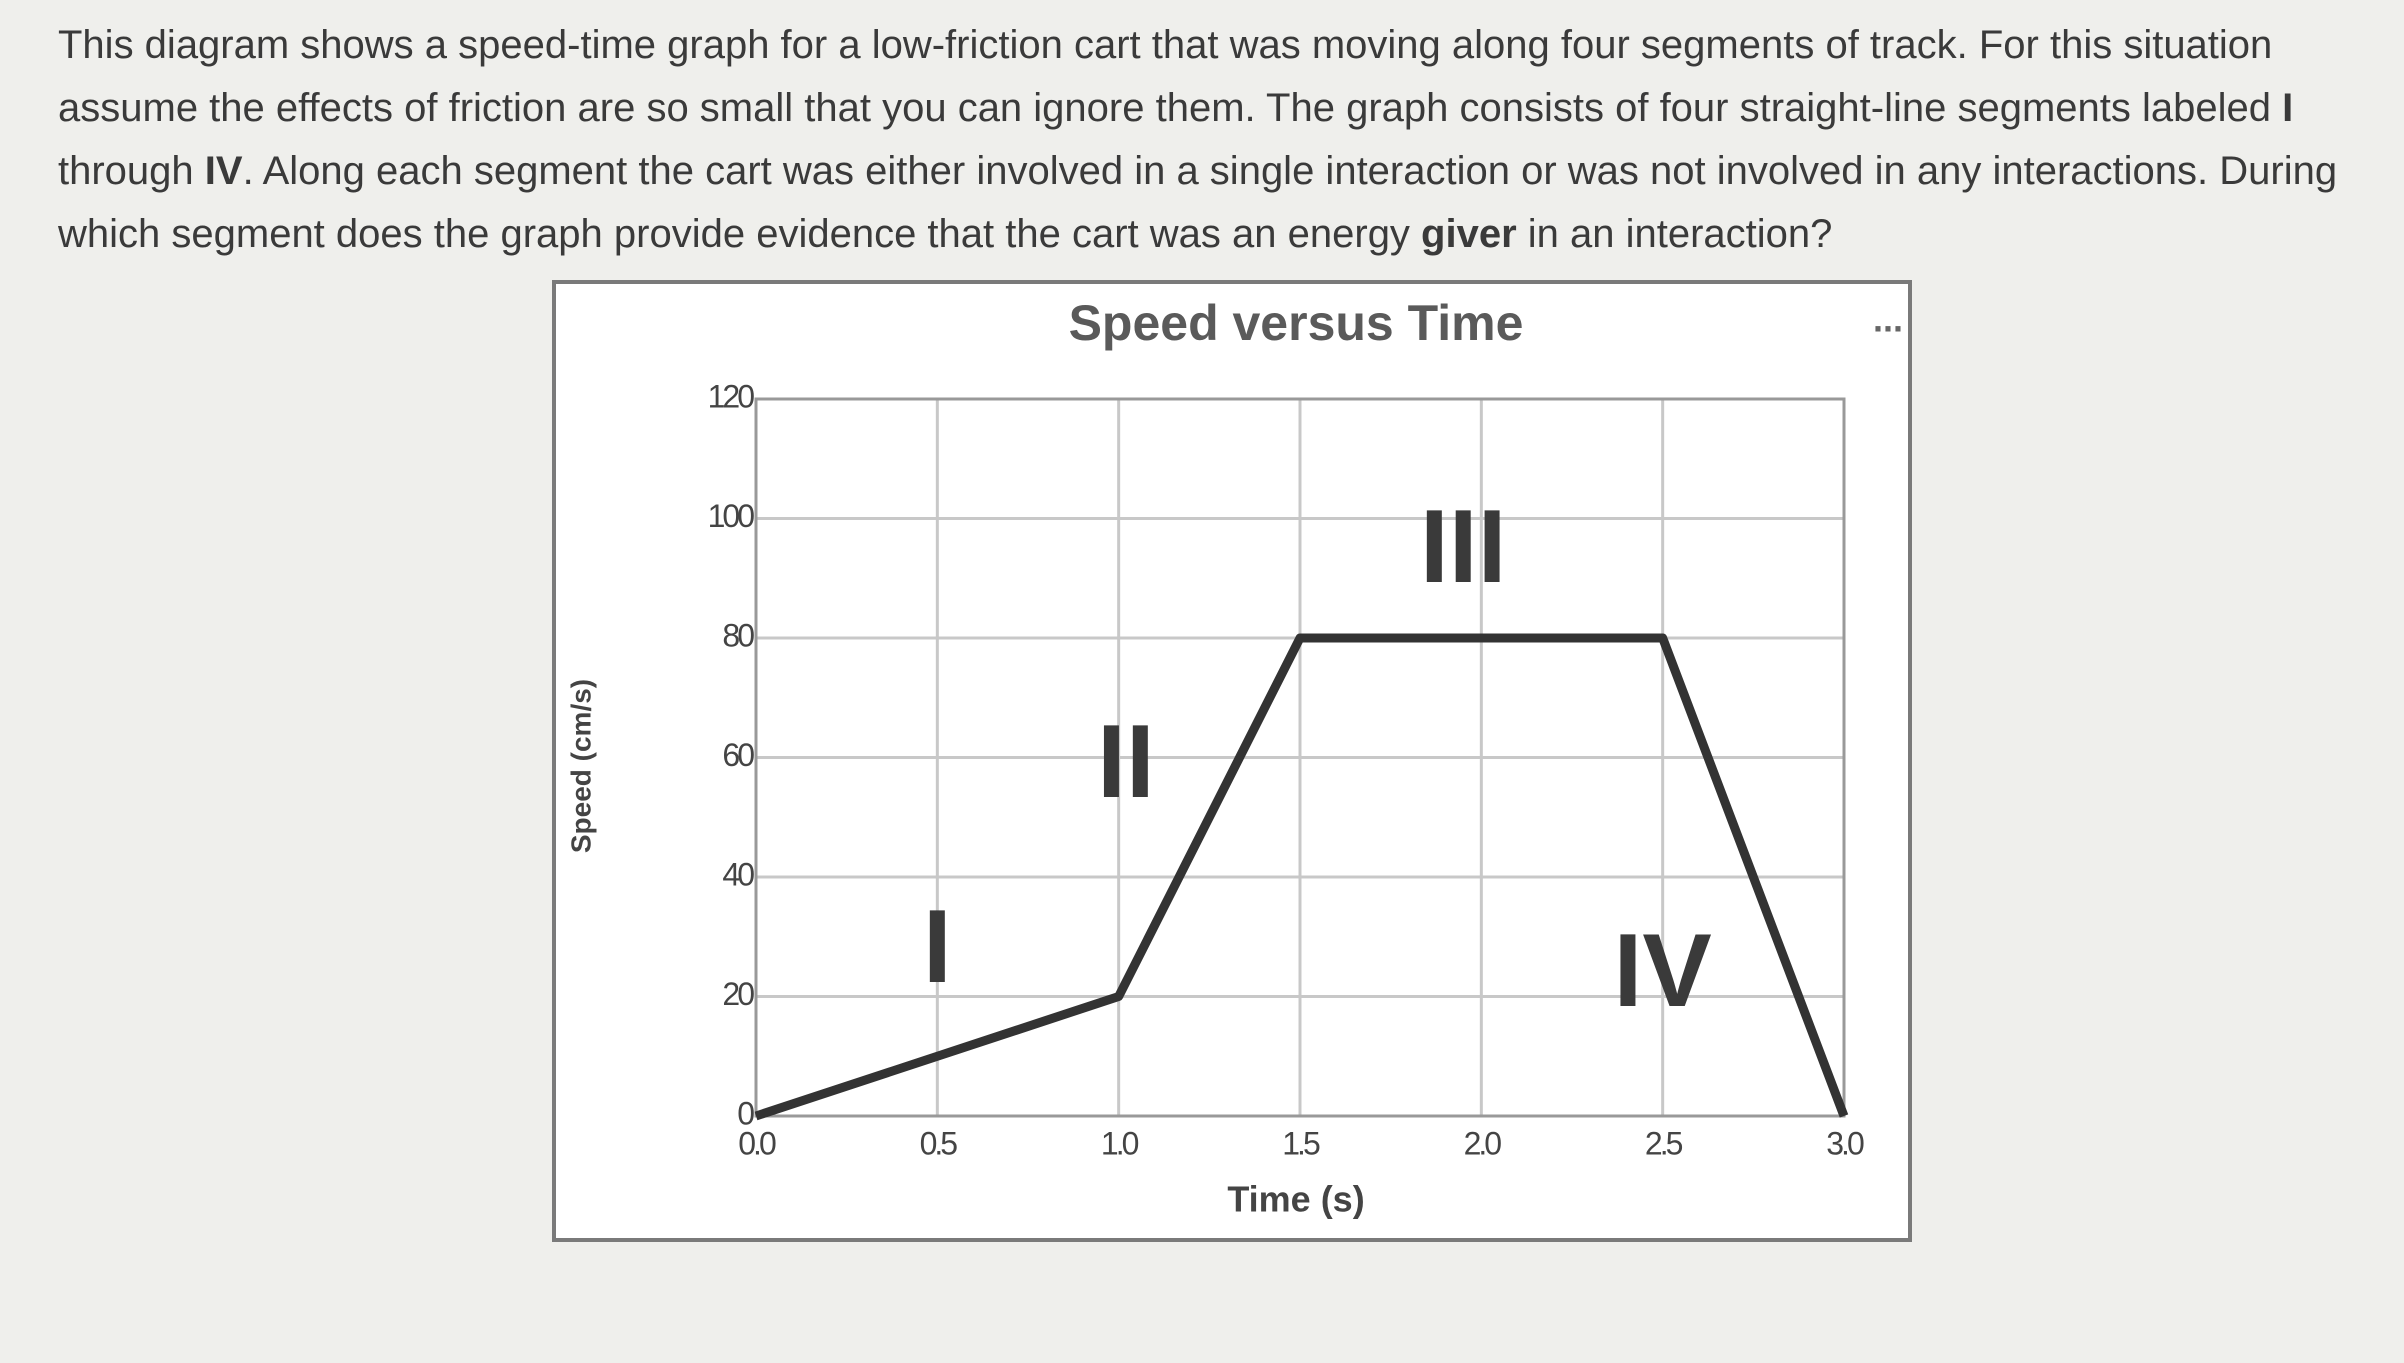  What do you see at coordinates (1120, 1143) in the screenshot?
I see `x-tick-label: 1.0` at bounding box center [1120, 1143].